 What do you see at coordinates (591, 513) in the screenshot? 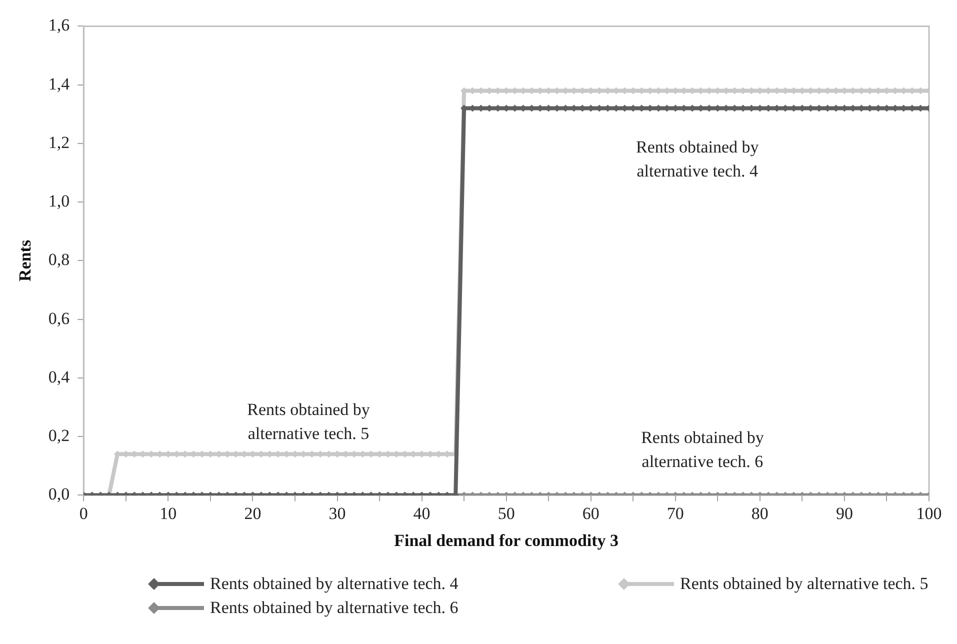
I see `x-tick-label: 60` at bounding box center [591, 513].